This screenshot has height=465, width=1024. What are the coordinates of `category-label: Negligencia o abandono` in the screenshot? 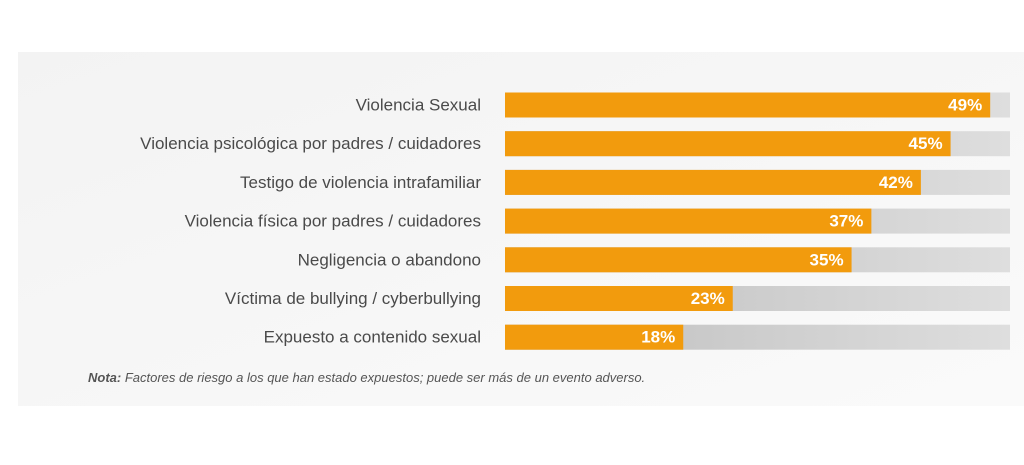 It's located at (389, 259).